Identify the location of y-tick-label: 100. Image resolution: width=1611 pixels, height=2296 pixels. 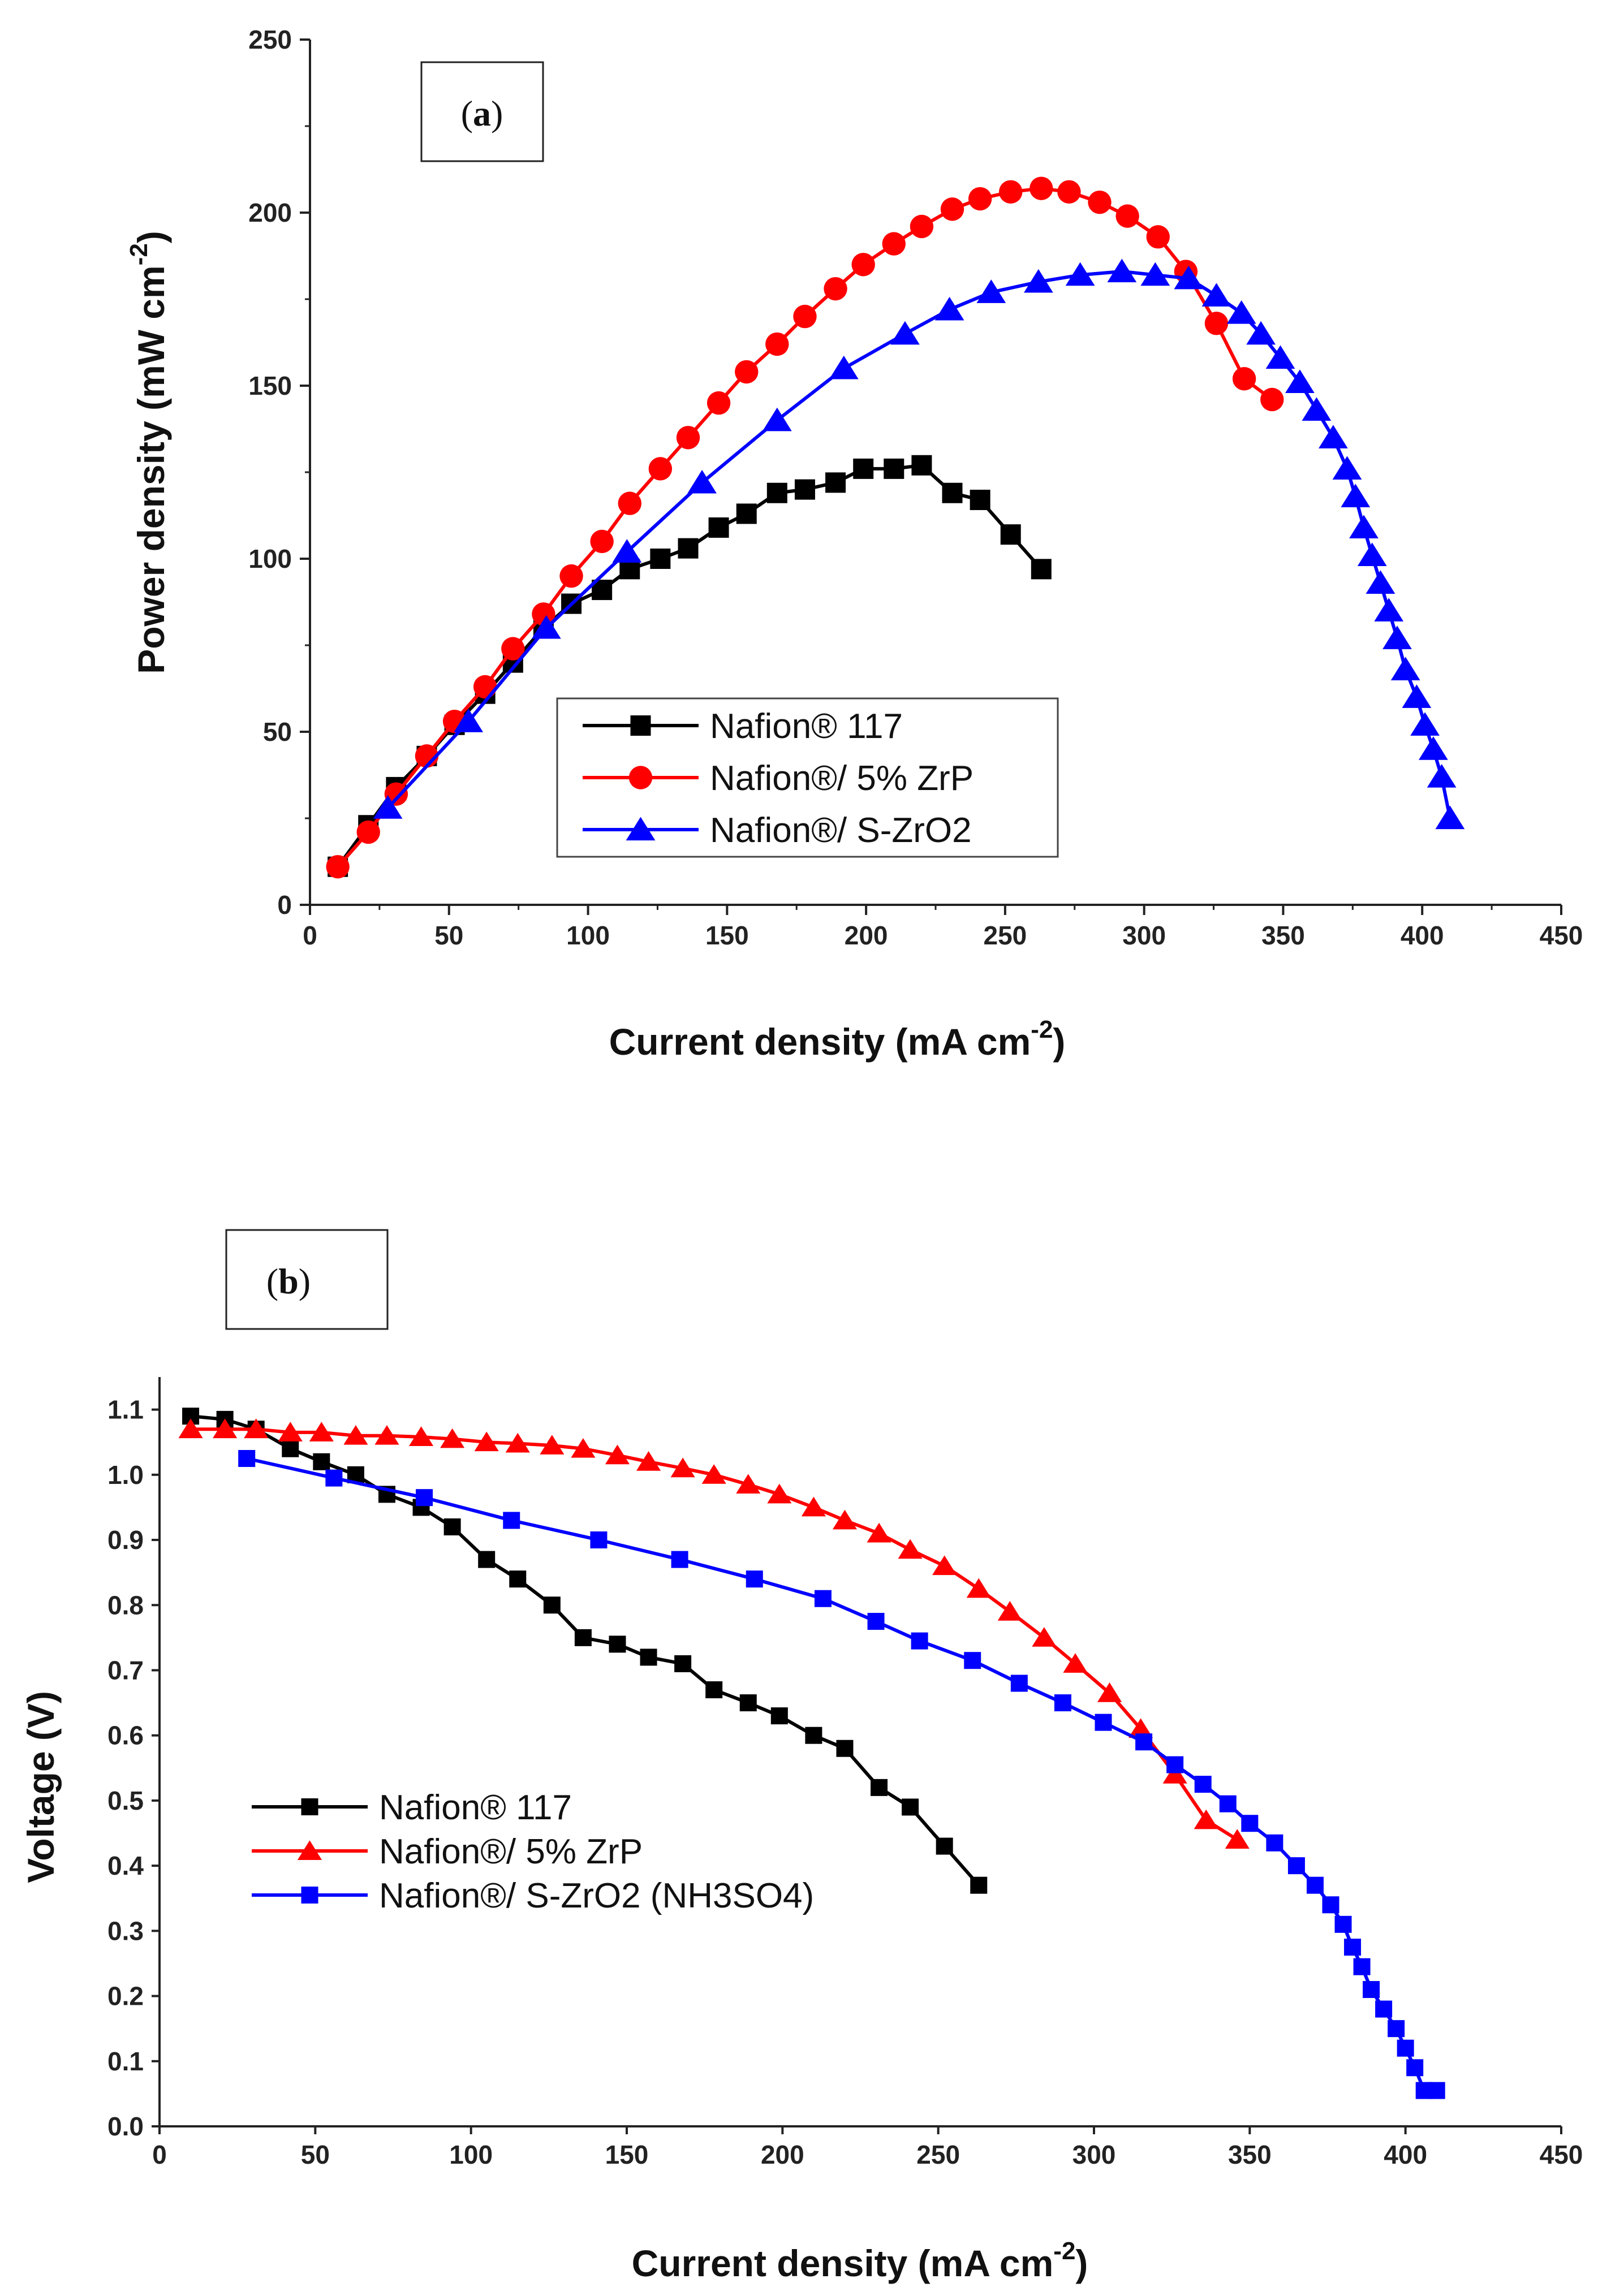
(270, 558).